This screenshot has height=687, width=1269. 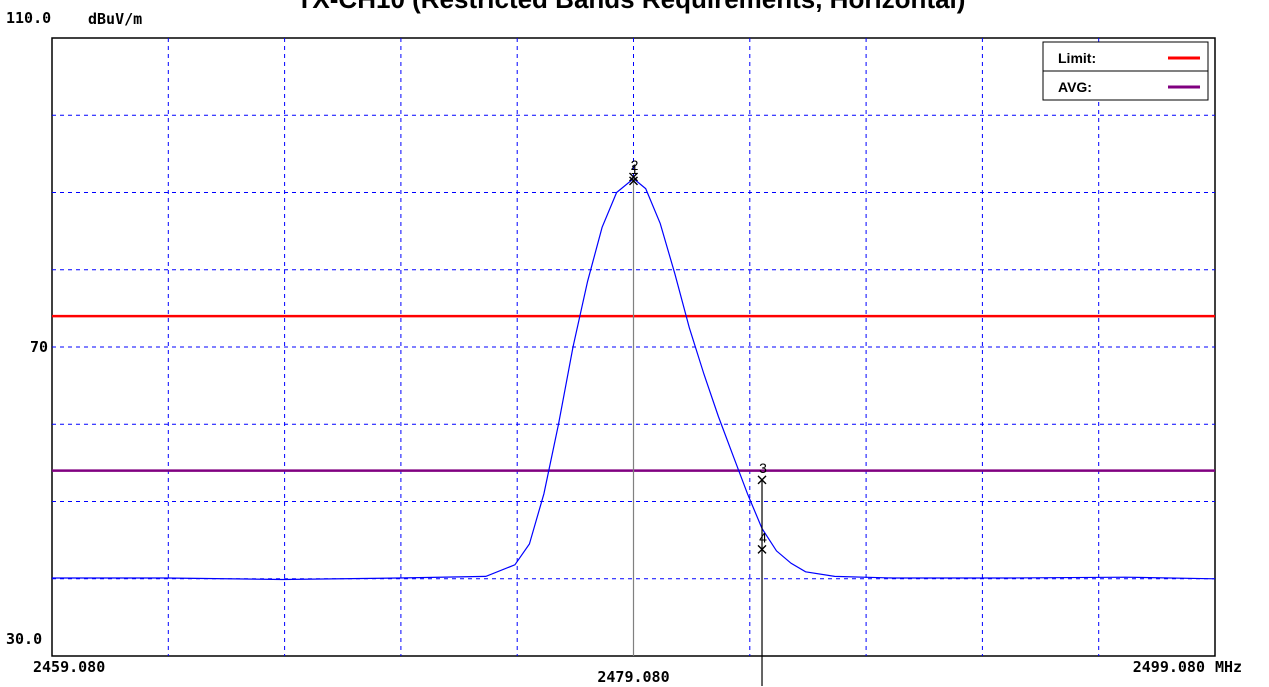 I want to click on marker-1-label: 1, so click(x=635, y=169).